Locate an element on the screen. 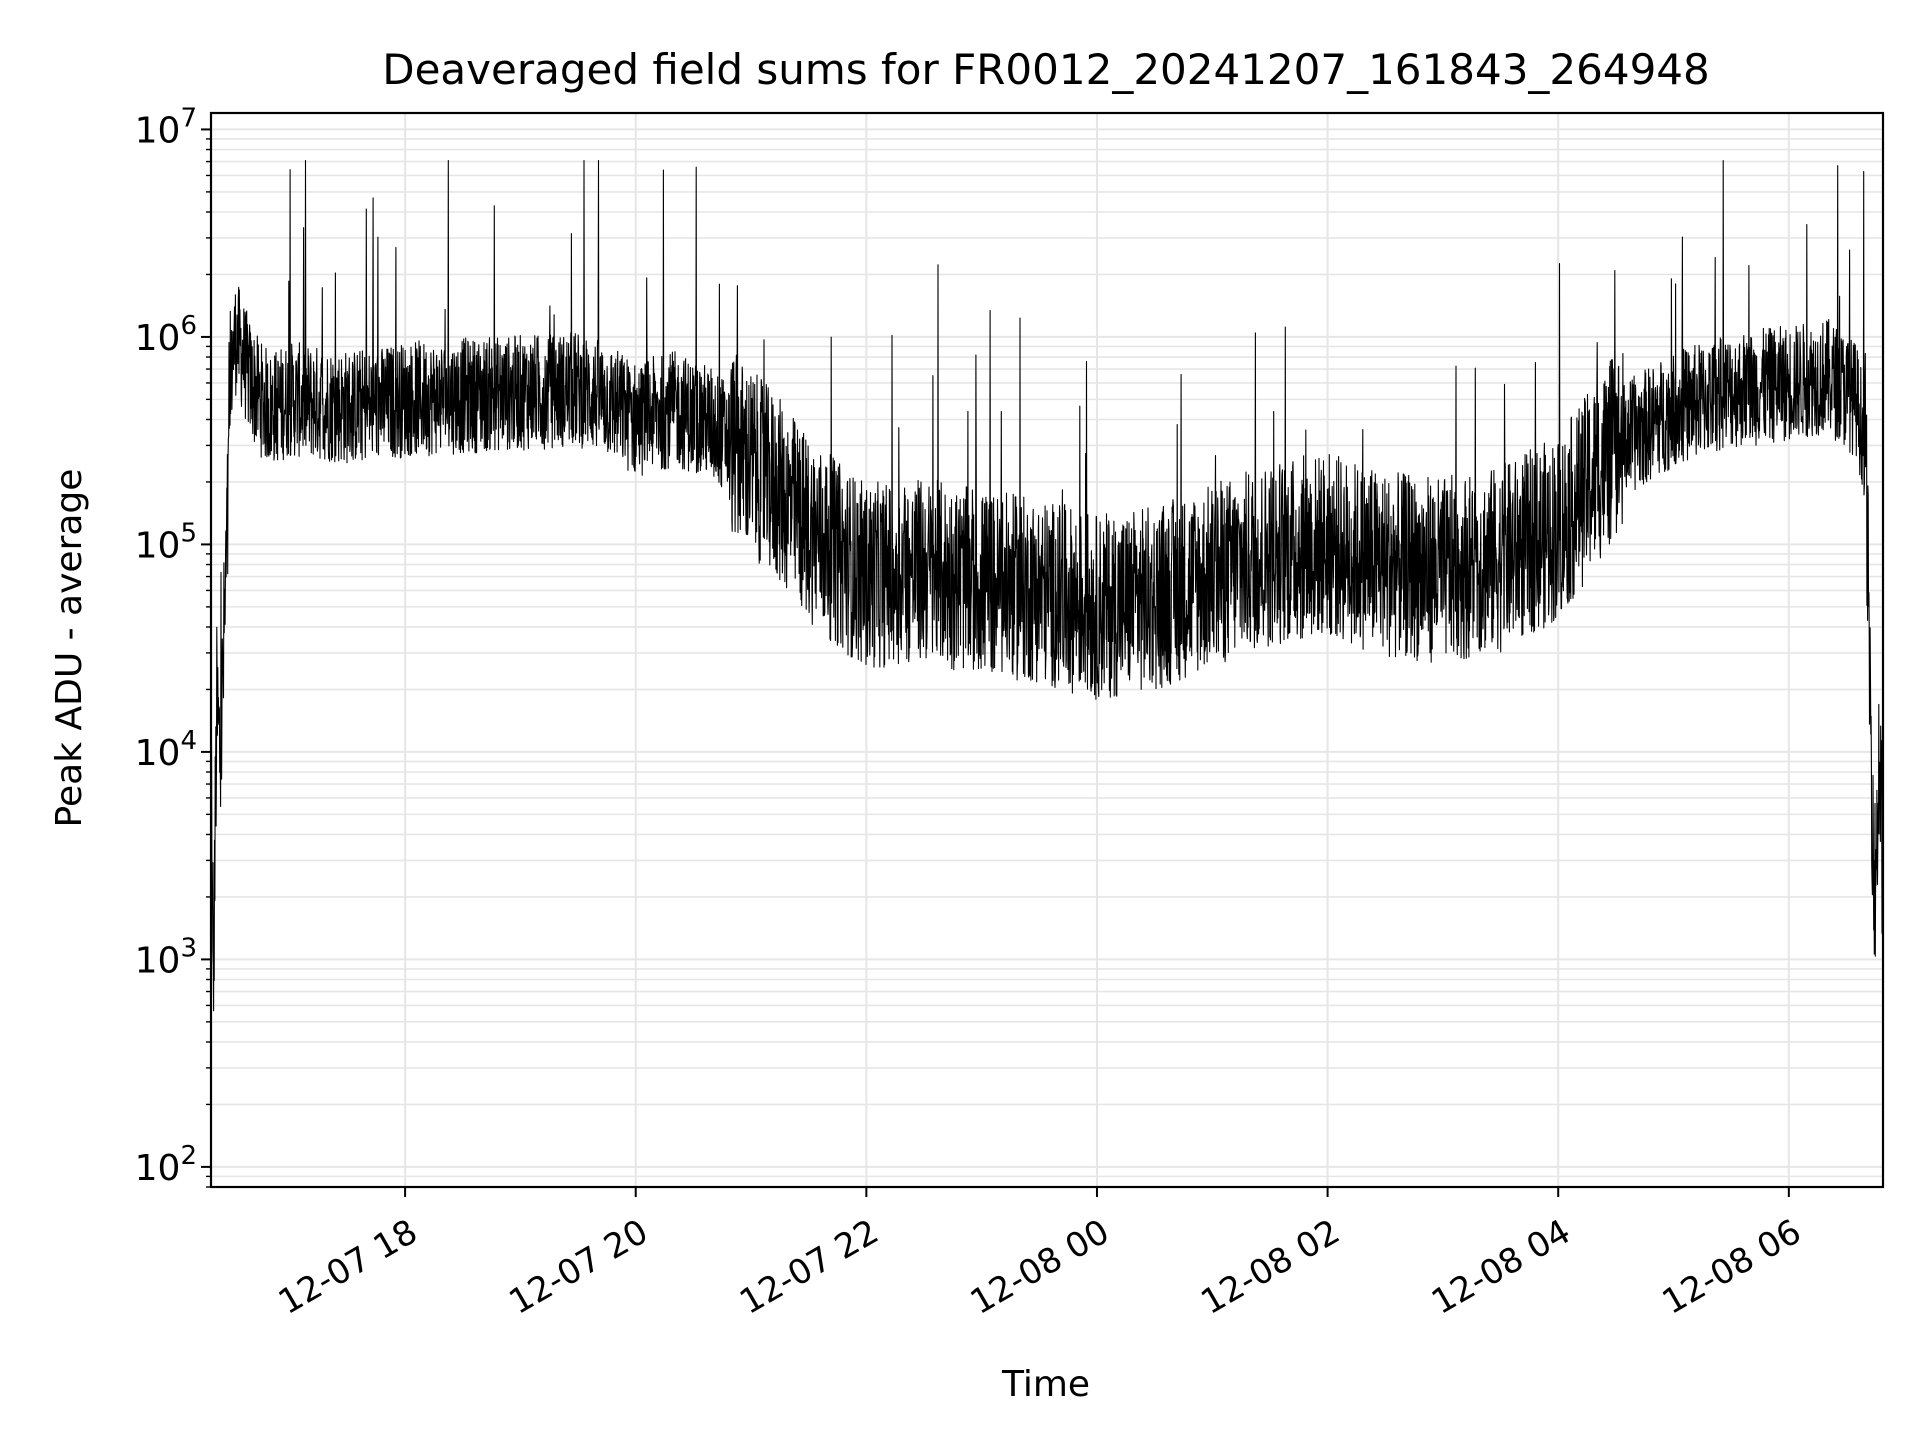 The width and height of the screenshot is (1920, 1440). x-tick-label: 12-08 00 is located at coordinates (1040, 1267).